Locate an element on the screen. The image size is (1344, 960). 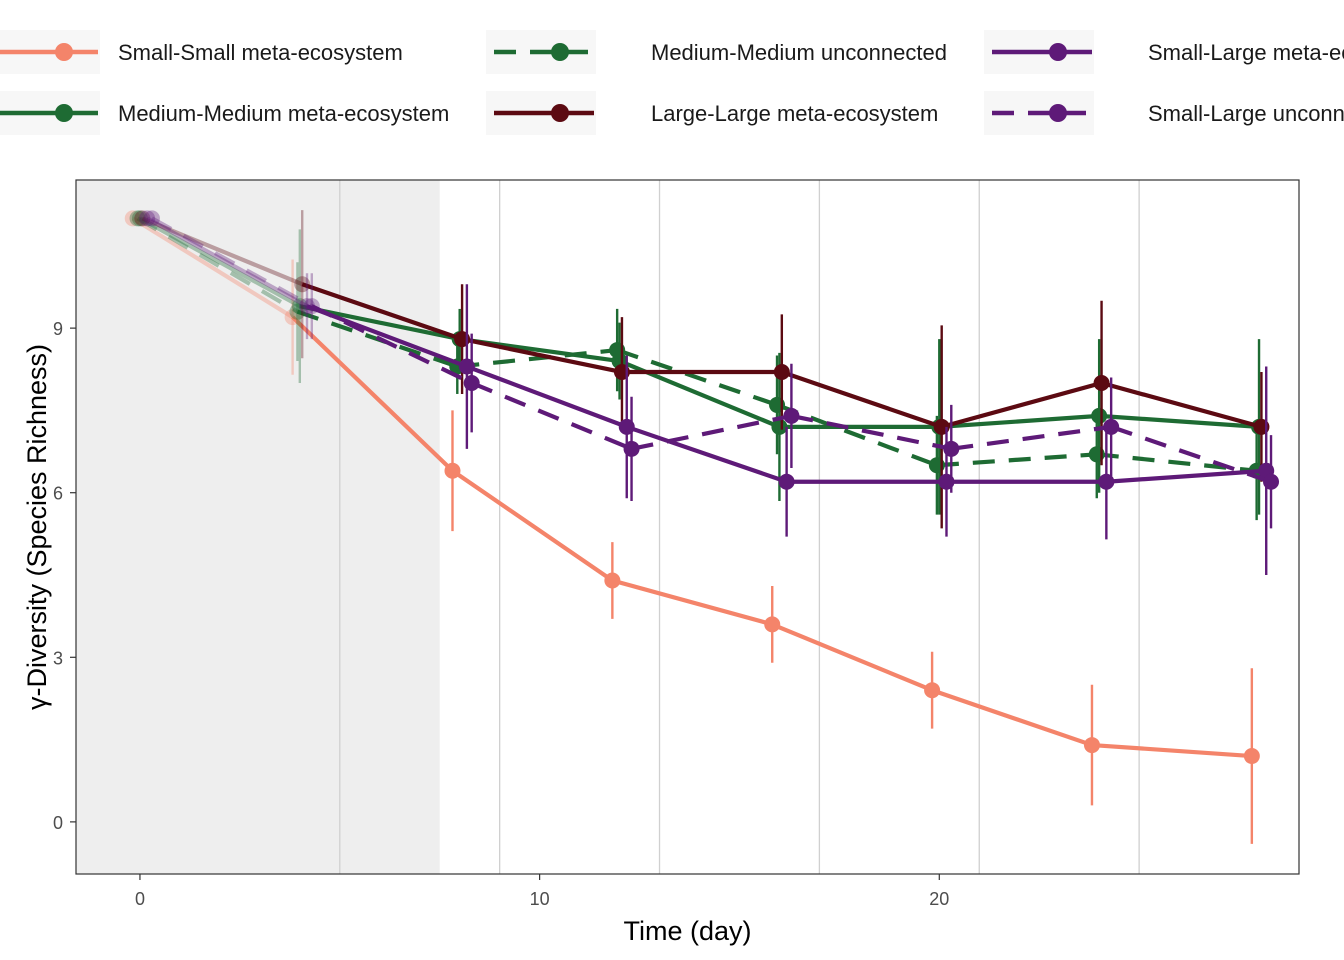
legend-label: Large-Large meta-ecosystem is located at coordinates (794, 113).